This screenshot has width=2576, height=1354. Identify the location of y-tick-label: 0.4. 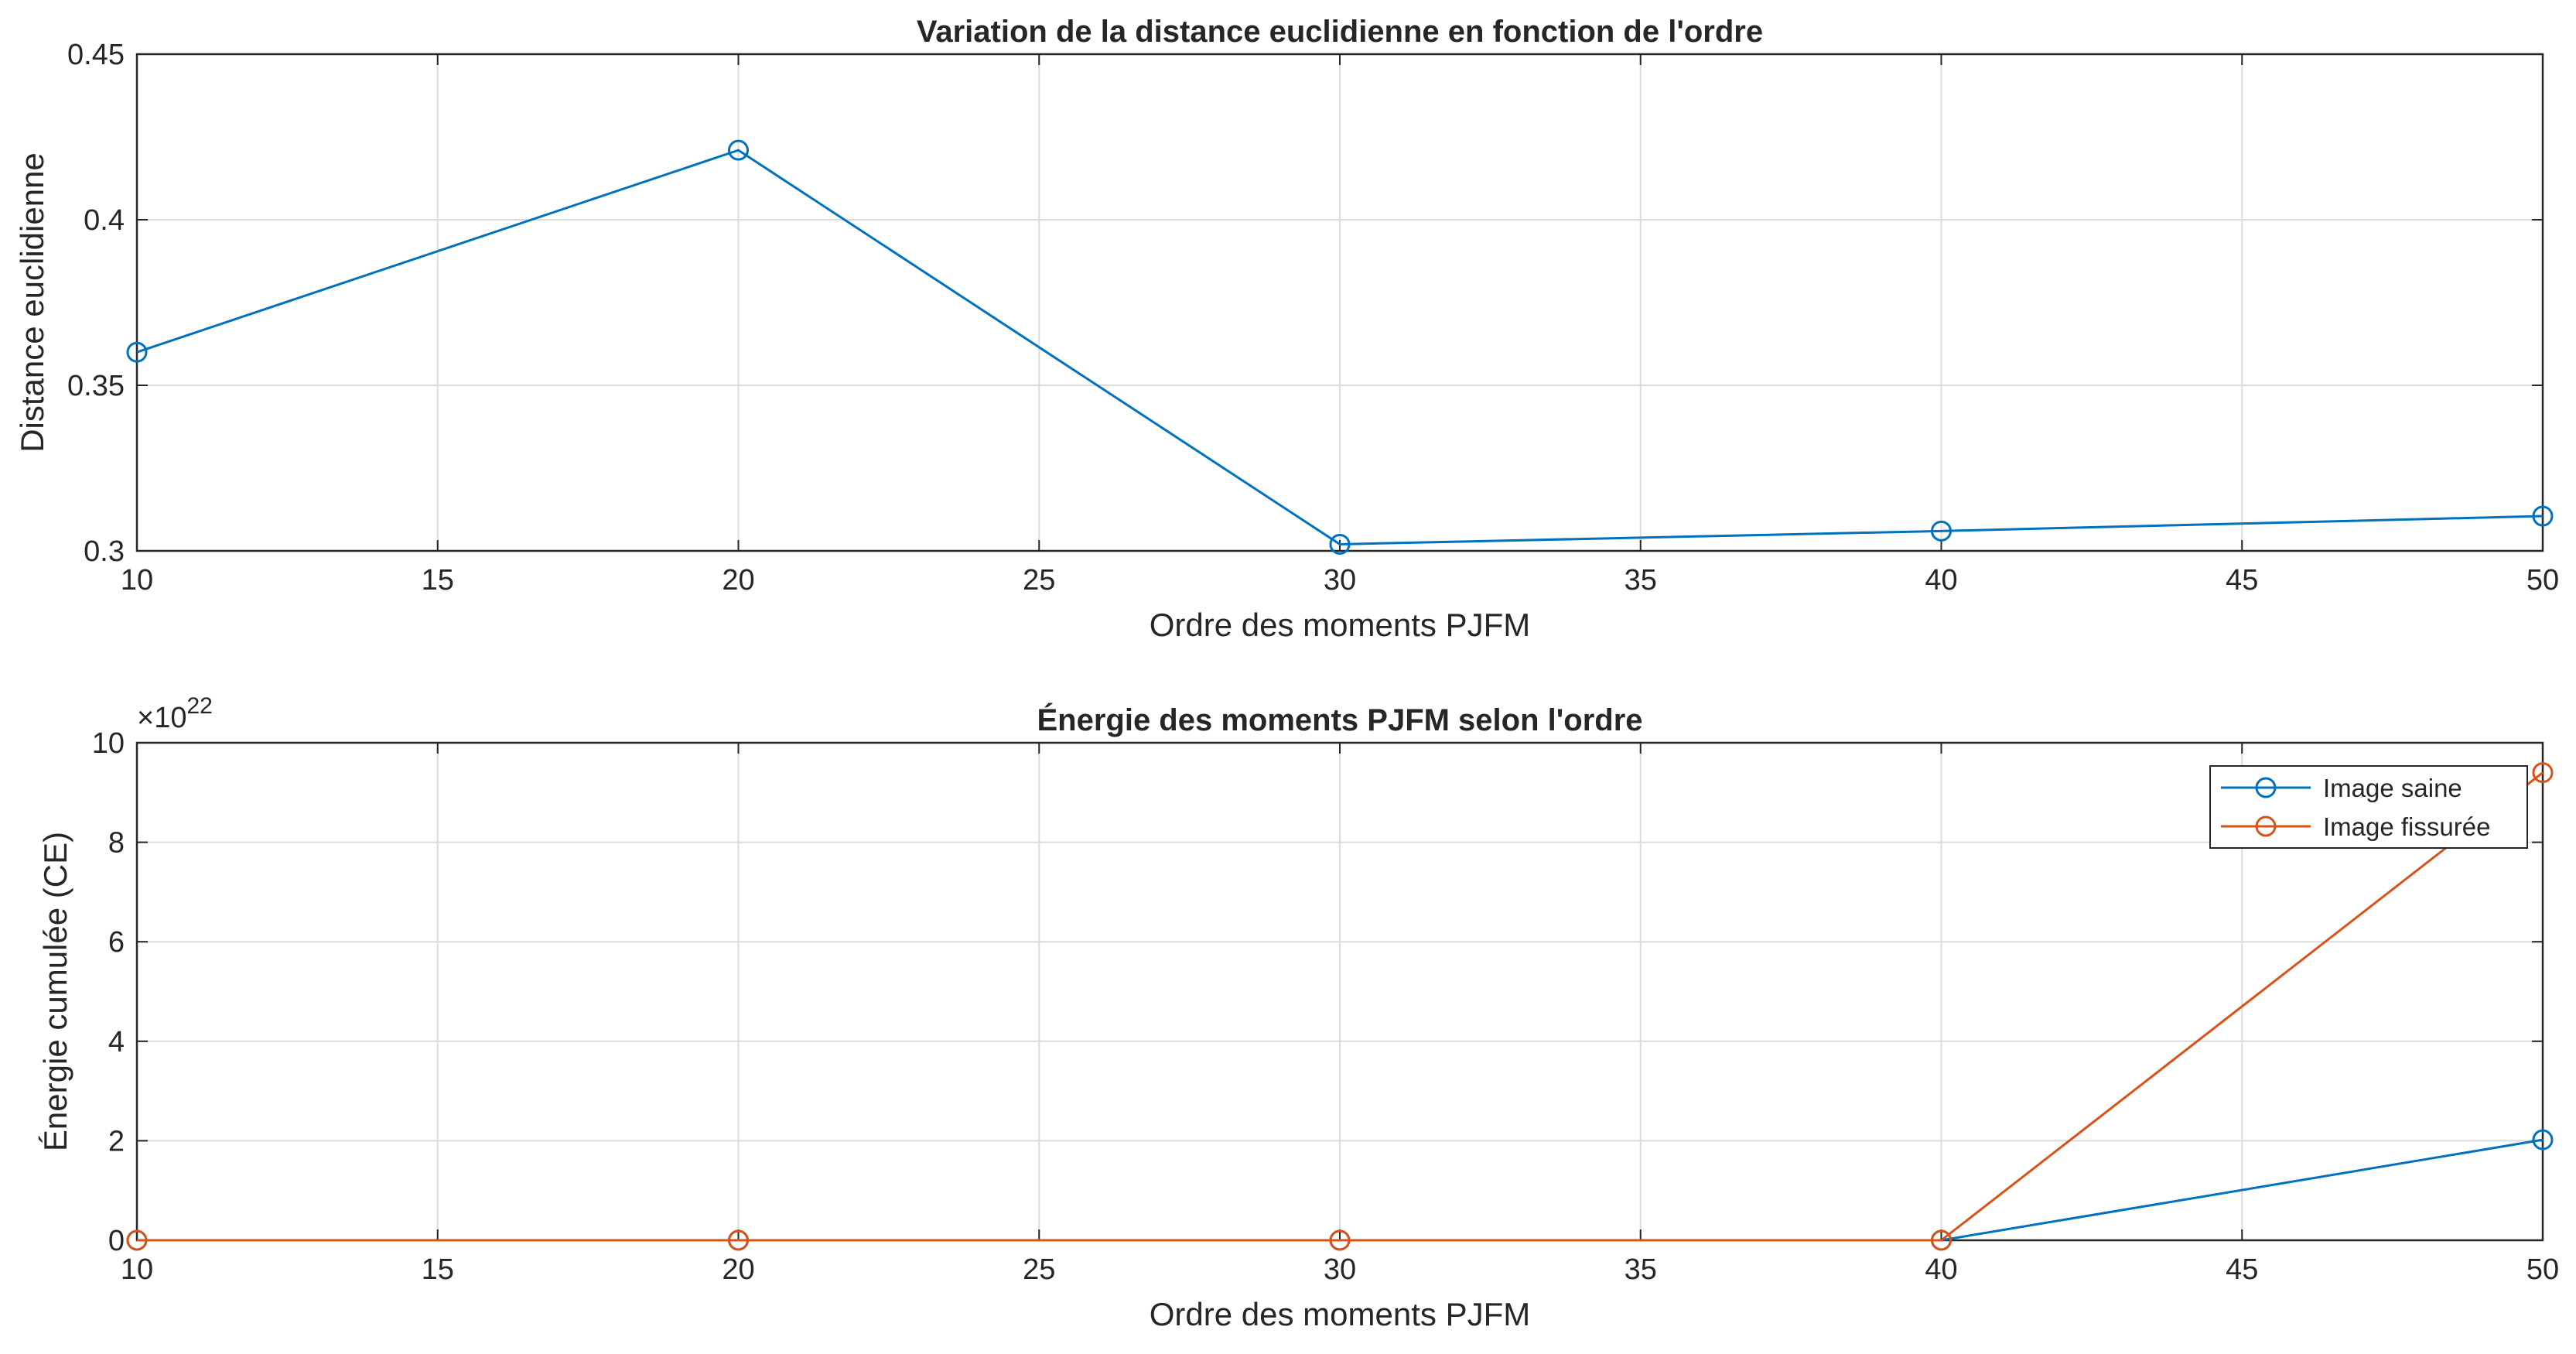
(105, 220).